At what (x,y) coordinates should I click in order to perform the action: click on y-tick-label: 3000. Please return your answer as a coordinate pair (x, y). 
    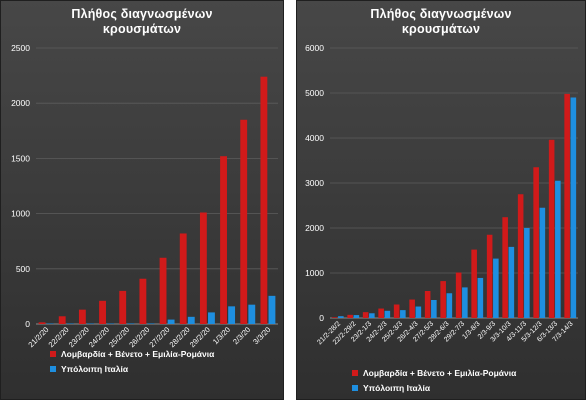
    Looking at the image, I should click on (314, 183).